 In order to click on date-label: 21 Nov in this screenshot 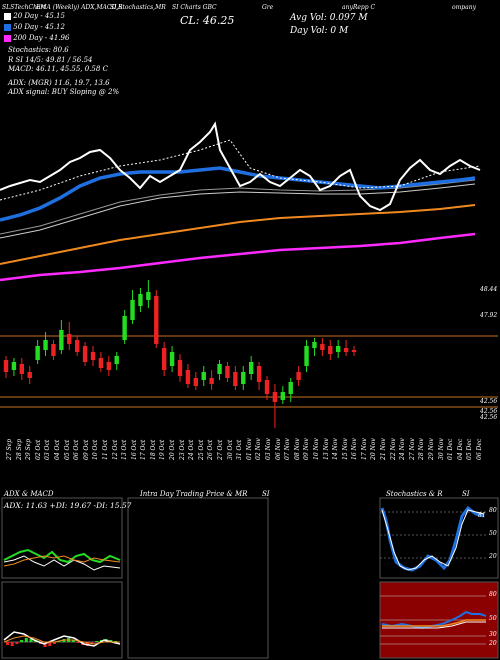, I will do `click(384, 449)`.